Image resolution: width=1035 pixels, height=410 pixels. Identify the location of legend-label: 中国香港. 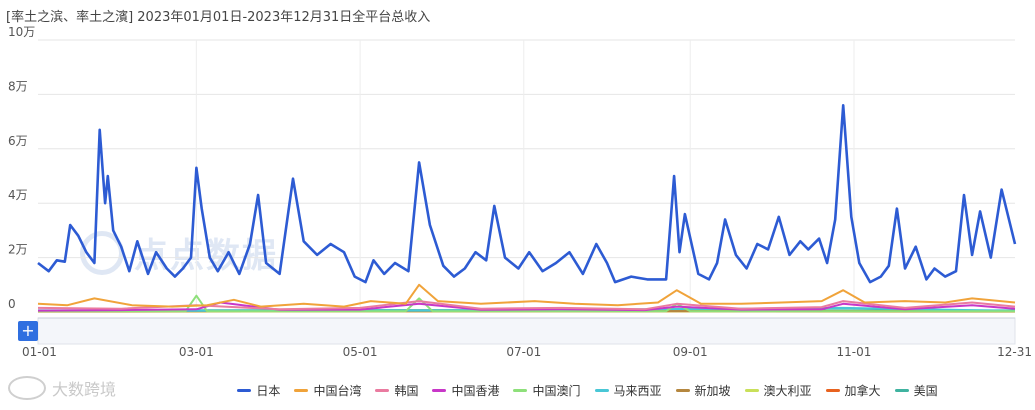
(475, 391).